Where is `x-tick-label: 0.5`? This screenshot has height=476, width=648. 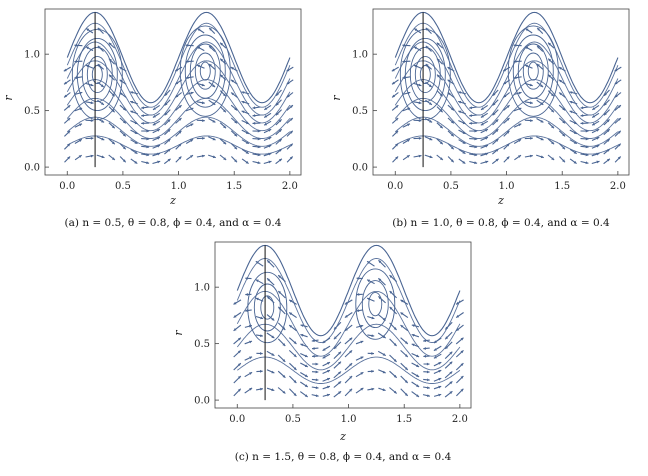 x-tick-label: 0.5 is located at coordinates (293, 419).